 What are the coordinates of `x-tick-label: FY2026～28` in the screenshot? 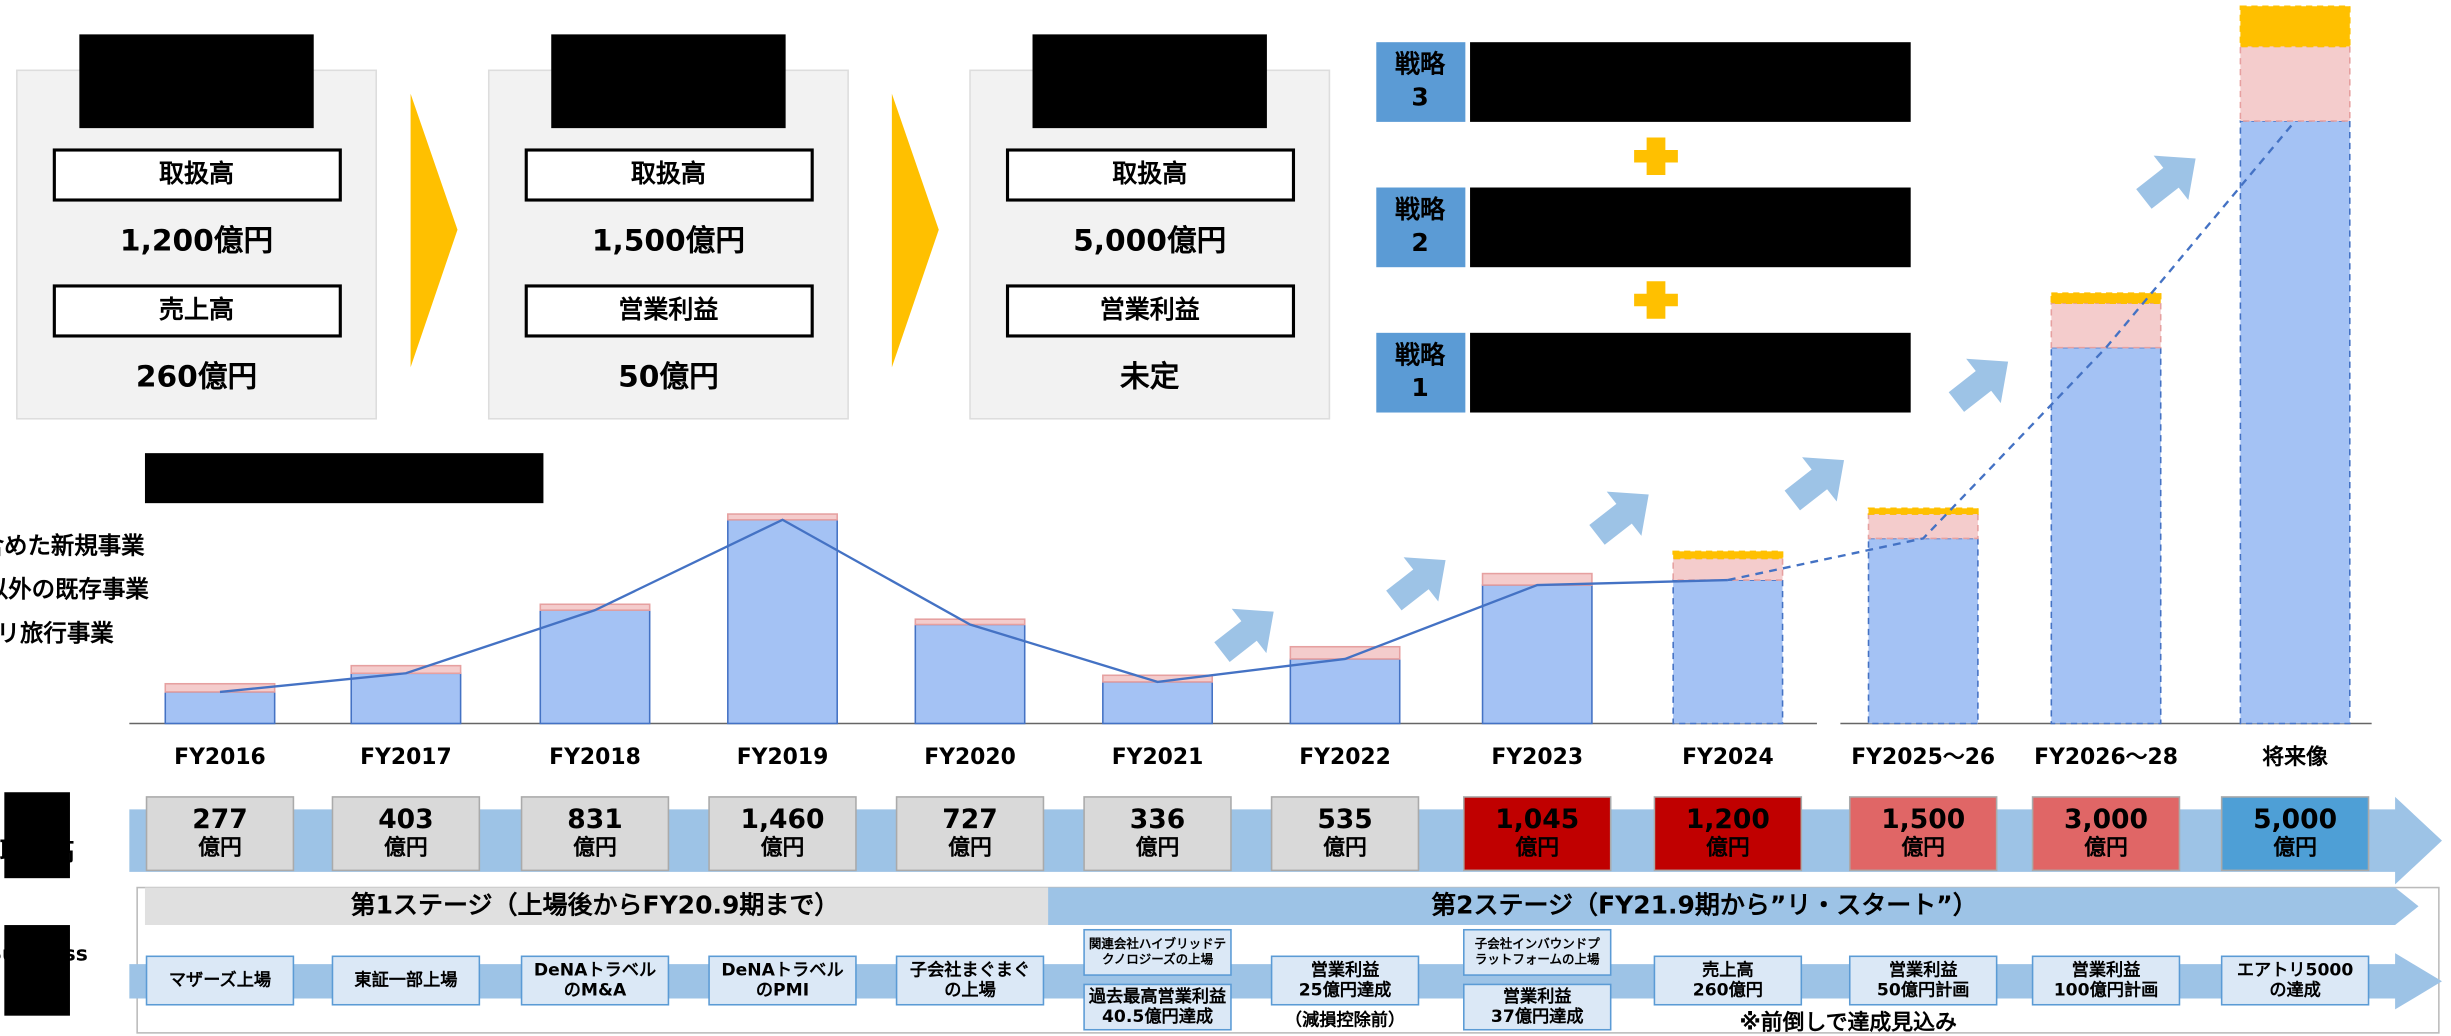 It's located at (2106, 757).